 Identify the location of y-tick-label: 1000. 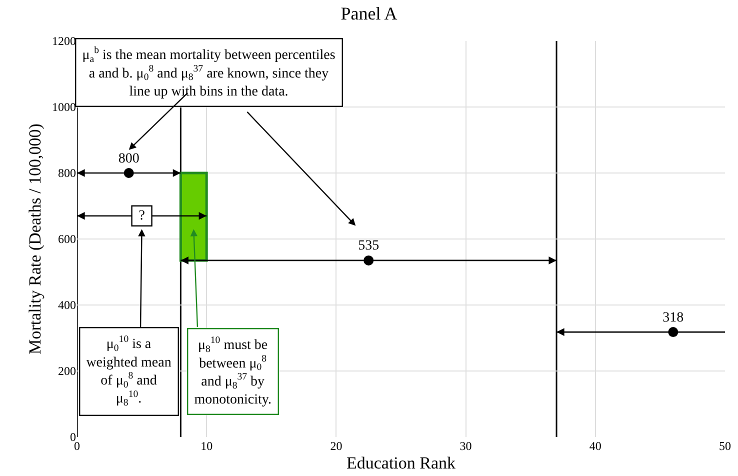
(64, 107).